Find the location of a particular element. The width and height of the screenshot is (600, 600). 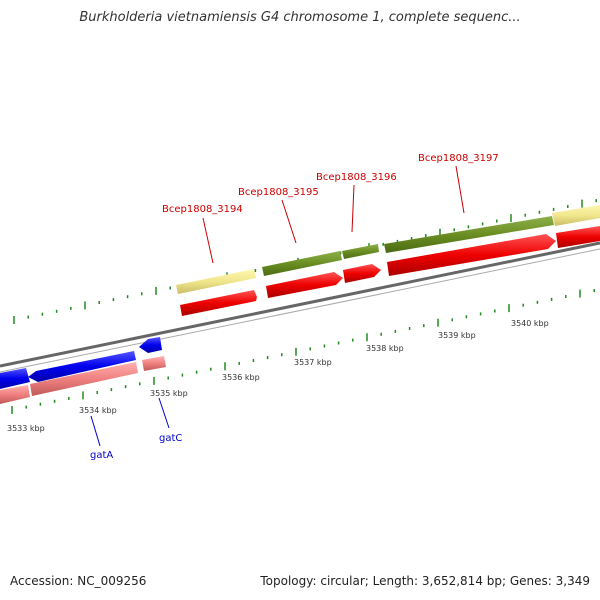

cds-gatc is located at coordinates (154, 363).